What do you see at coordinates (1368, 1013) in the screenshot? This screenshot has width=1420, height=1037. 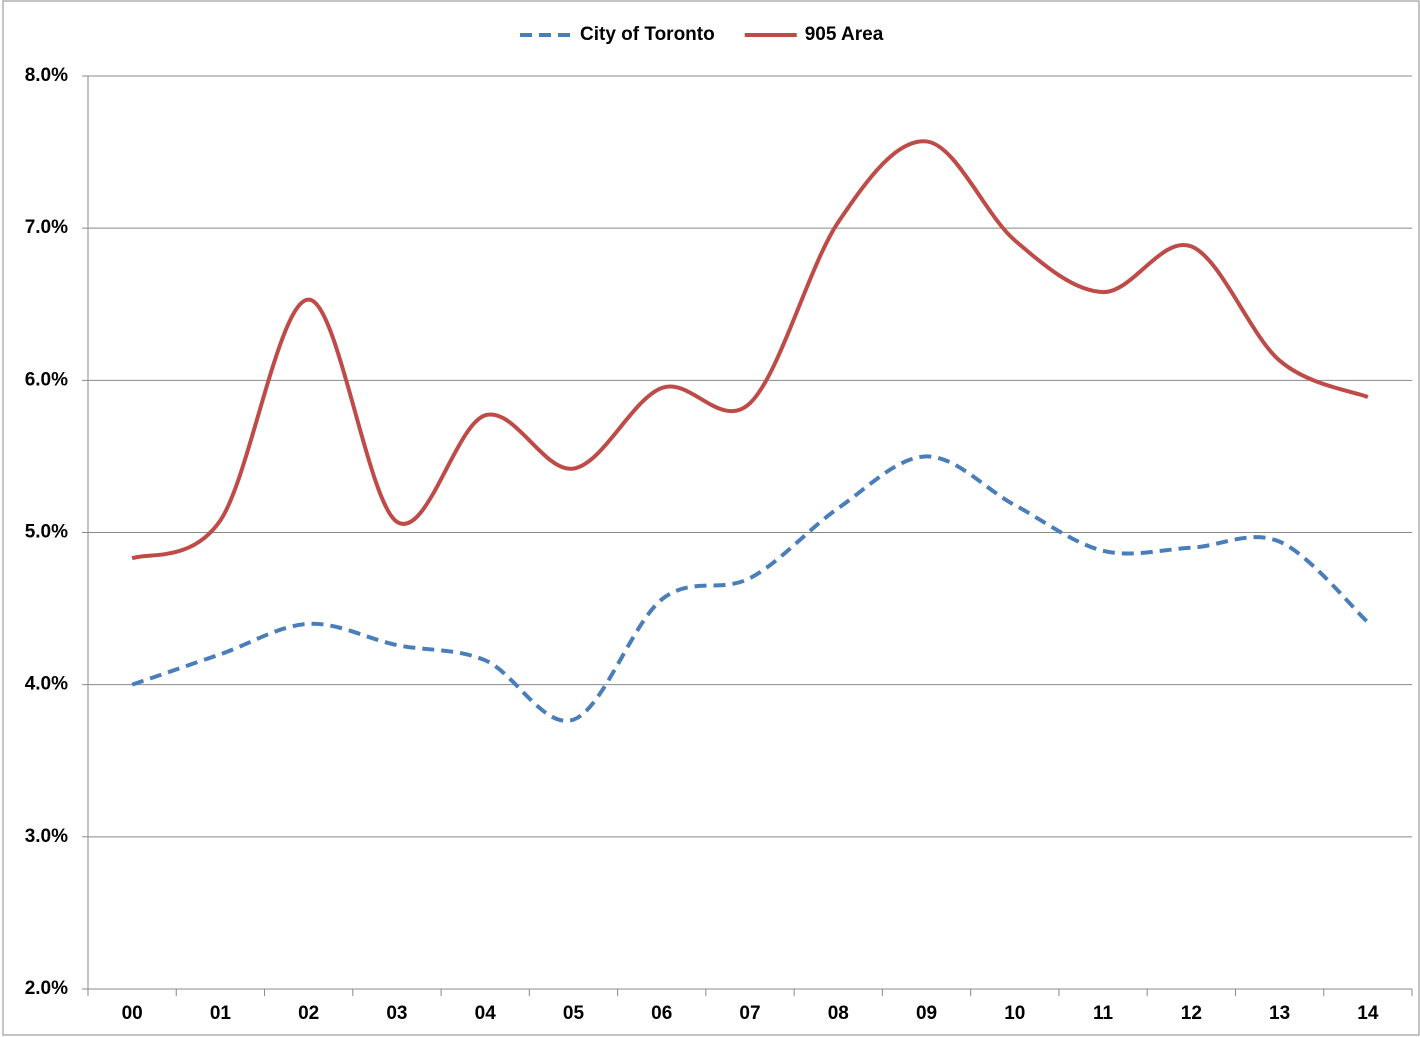 I see `x-tick-label: 14` at bounding box center [1368, 1013].